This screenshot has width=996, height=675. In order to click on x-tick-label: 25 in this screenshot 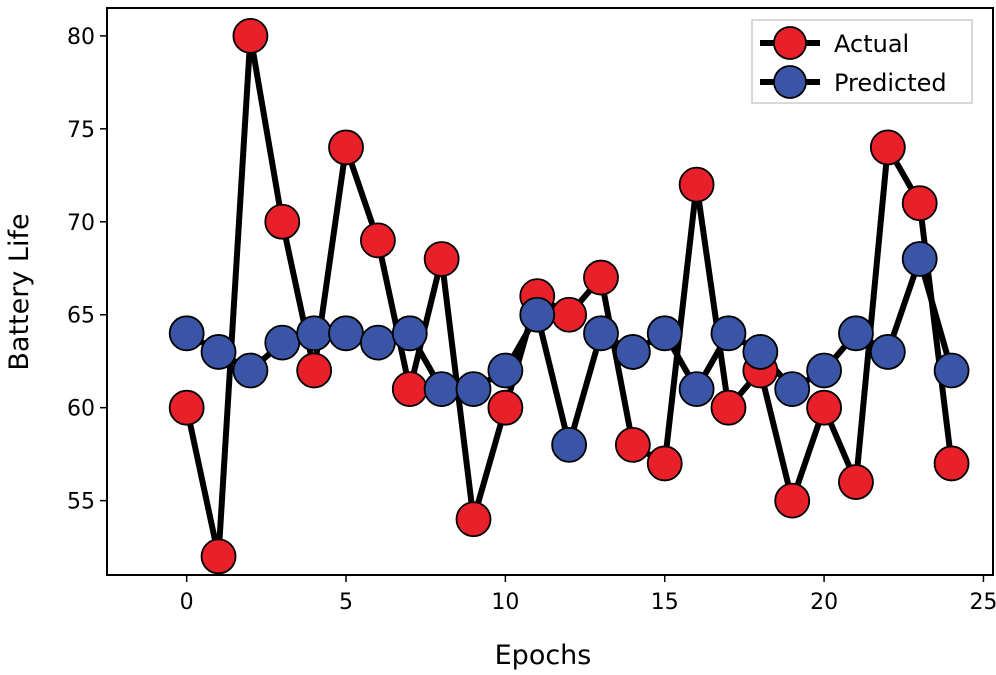, I will do `click(982, 602)`.